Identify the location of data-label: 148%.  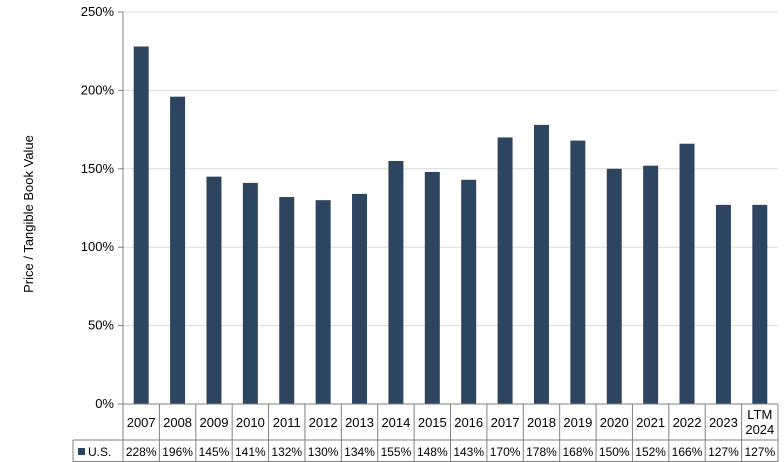
(432, 452).